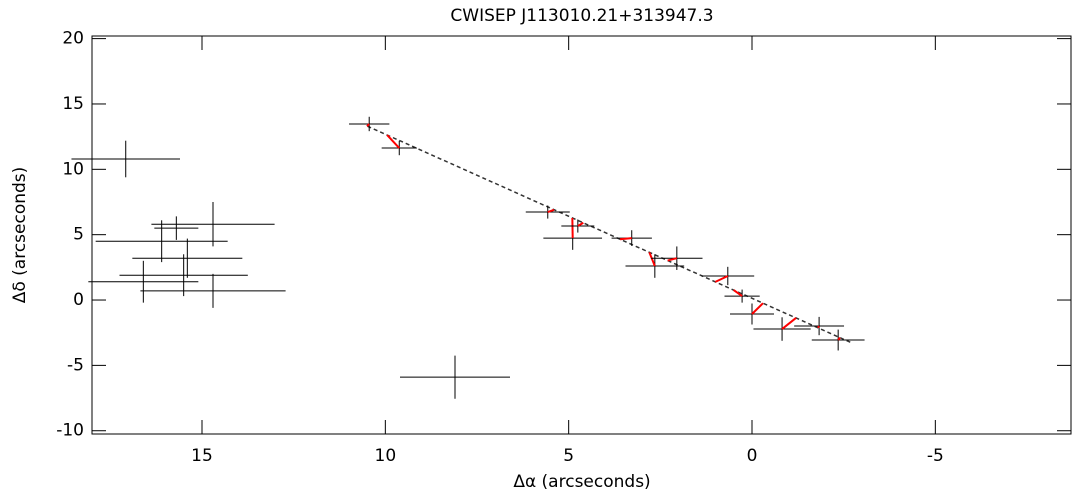 The height and width of the screenshot is (493, 1078). I want to click on y-axis-label: Δδ (arcseconds), so click(20, 235).